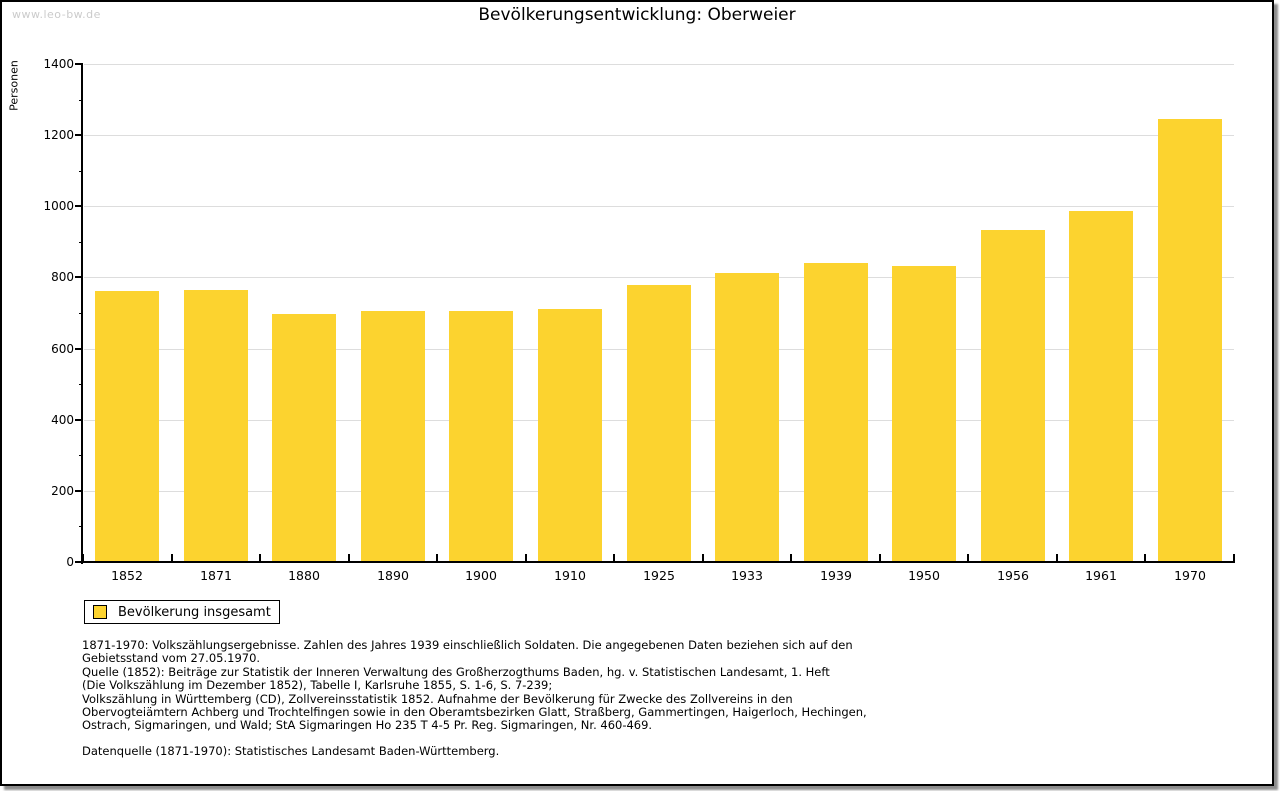  I want to click on x-tick-label: 1970, so click(1190, 575).